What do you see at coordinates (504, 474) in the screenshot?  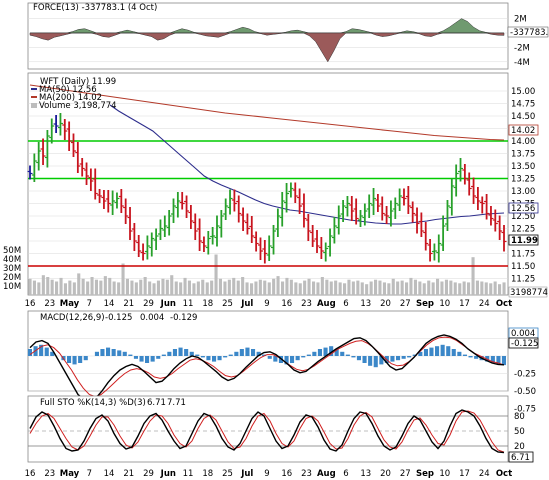 I see `x-tick-label: Oct` at bounding box center [504, 474].